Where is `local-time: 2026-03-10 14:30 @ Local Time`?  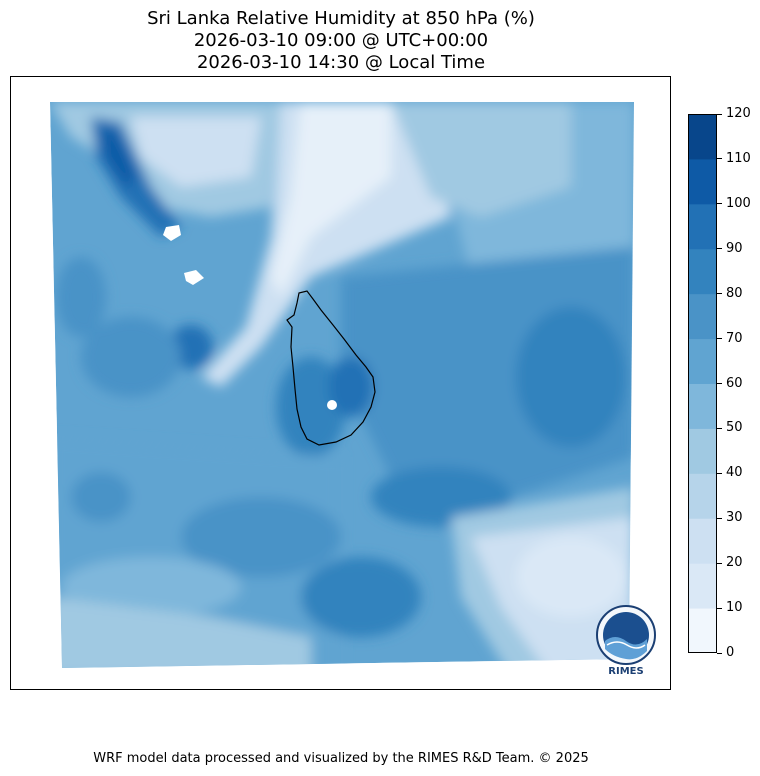
local-time: 2026-03-10 14:30 @ Local Time is located at coordinates (341, 62).